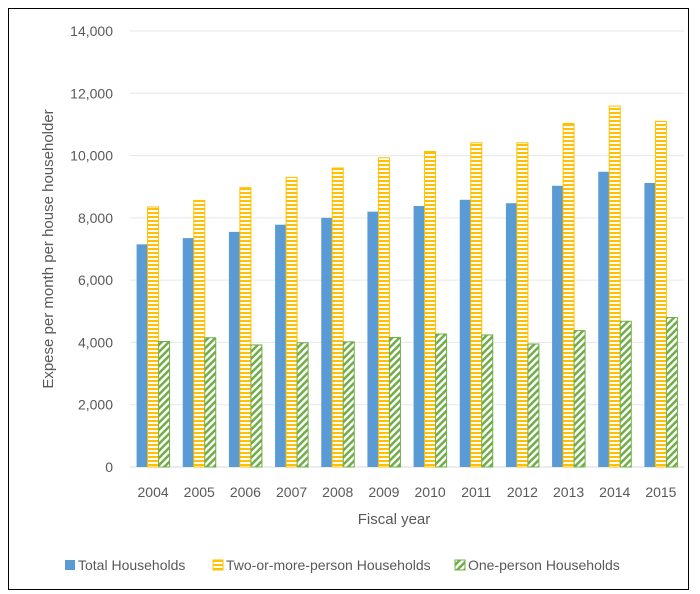 The height and width of the screenshot is (594, 700). I want to click on bar-total-households-2015, so click(650, 324).